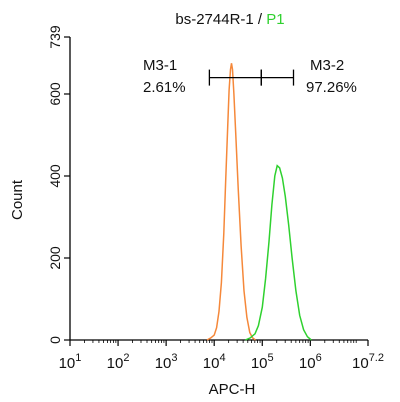 Image resolution: width=400 pixels, height=402 pixels. Describe the element at coordinates (164, 87) in the screenshot. I see `marker-1-percent: 2.61%` at that location.